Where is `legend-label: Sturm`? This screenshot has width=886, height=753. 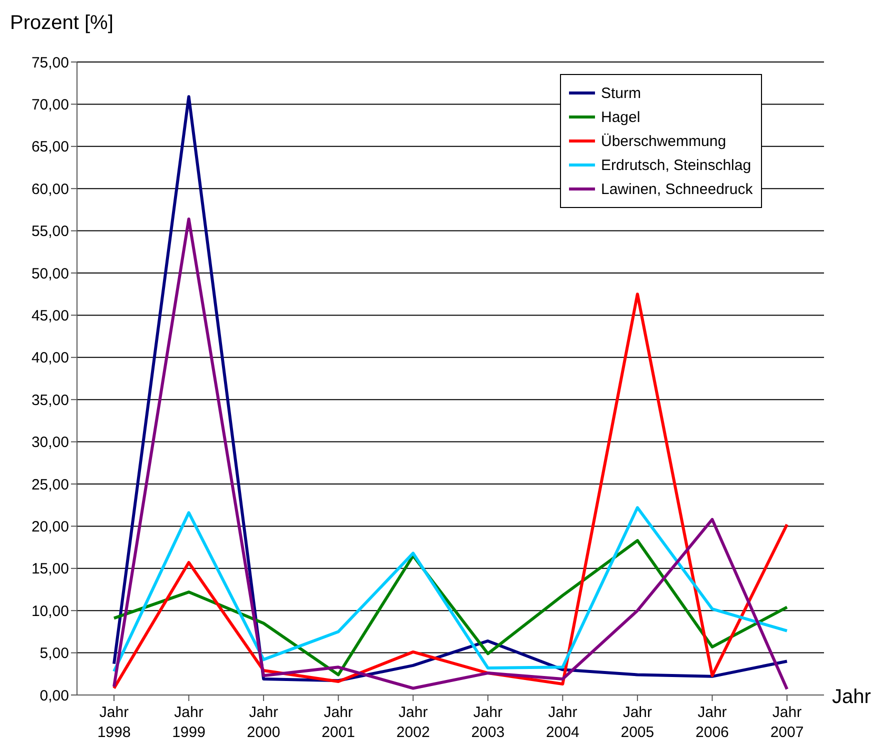
legend-label: Sturm is located at coordinates (621, 93).